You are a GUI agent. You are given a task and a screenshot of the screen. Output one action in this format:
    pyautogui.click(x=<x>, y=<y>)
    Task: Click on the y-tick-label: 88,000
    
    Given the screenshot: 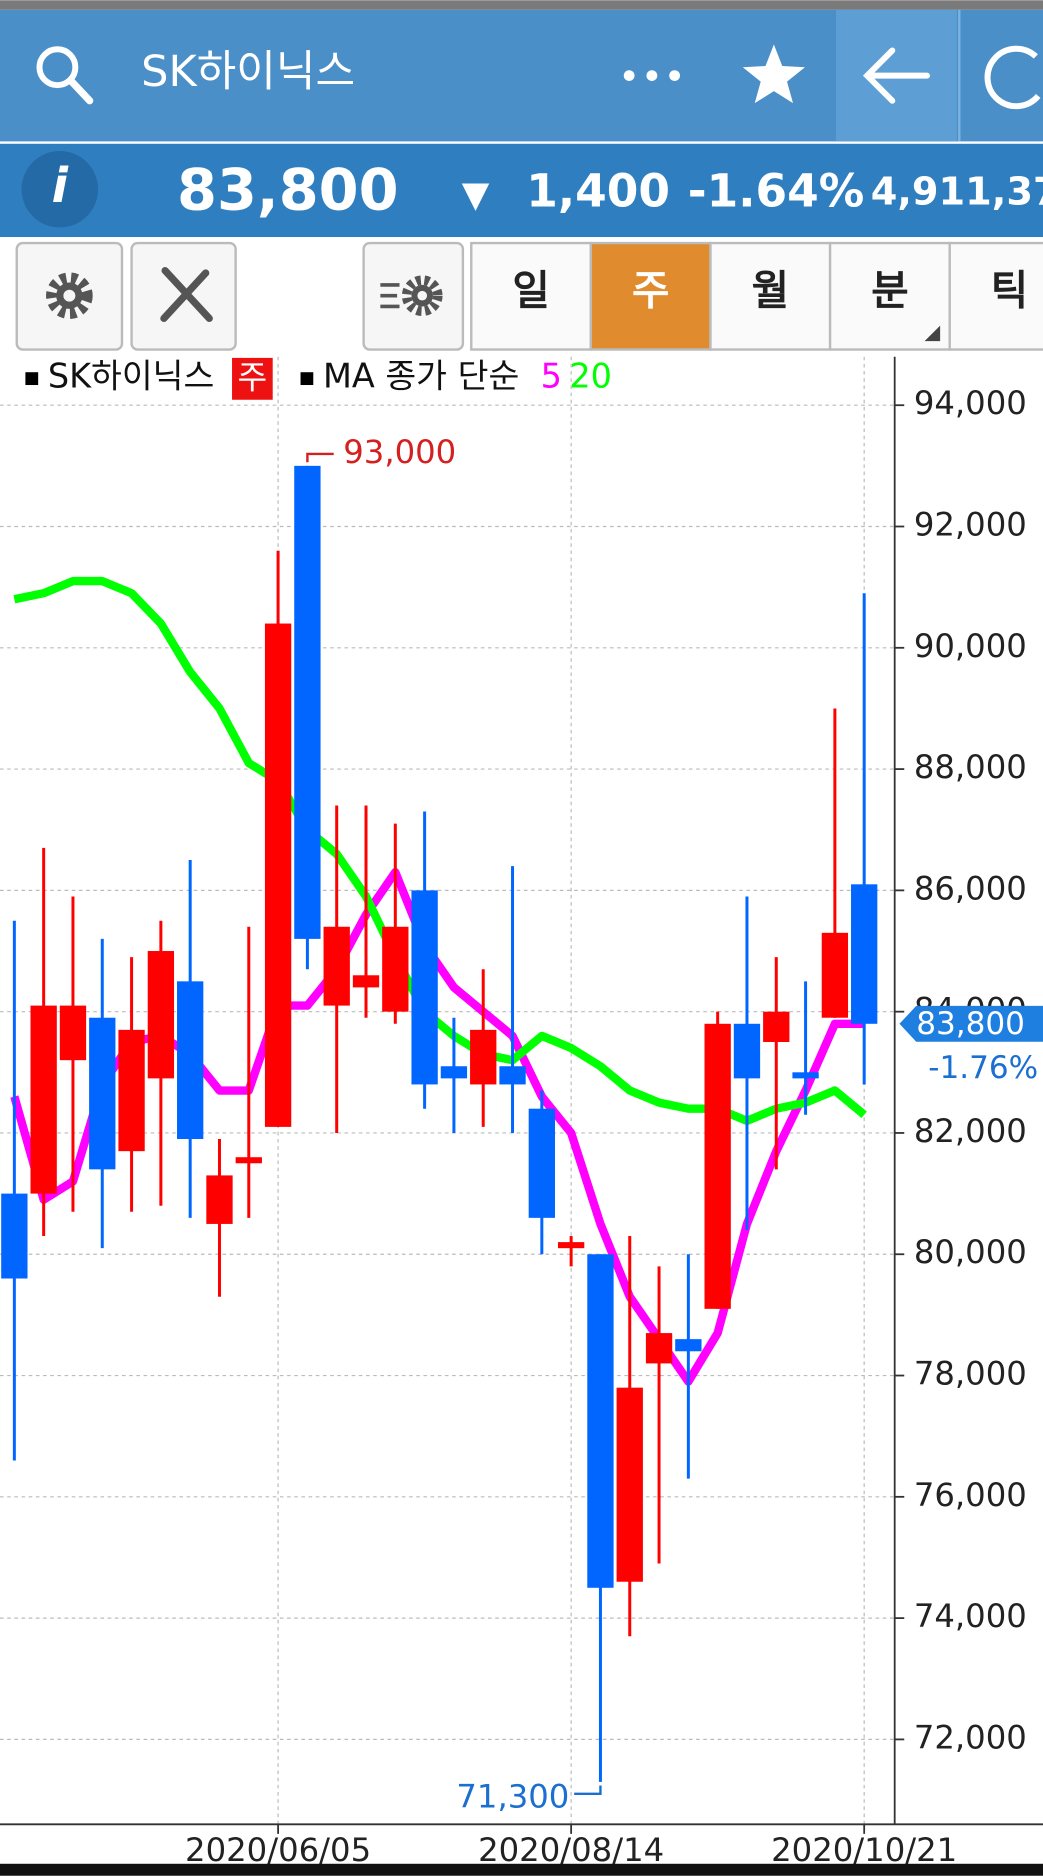 What is the action you would take?
    pyautogui.click(x=970, y=767)
    